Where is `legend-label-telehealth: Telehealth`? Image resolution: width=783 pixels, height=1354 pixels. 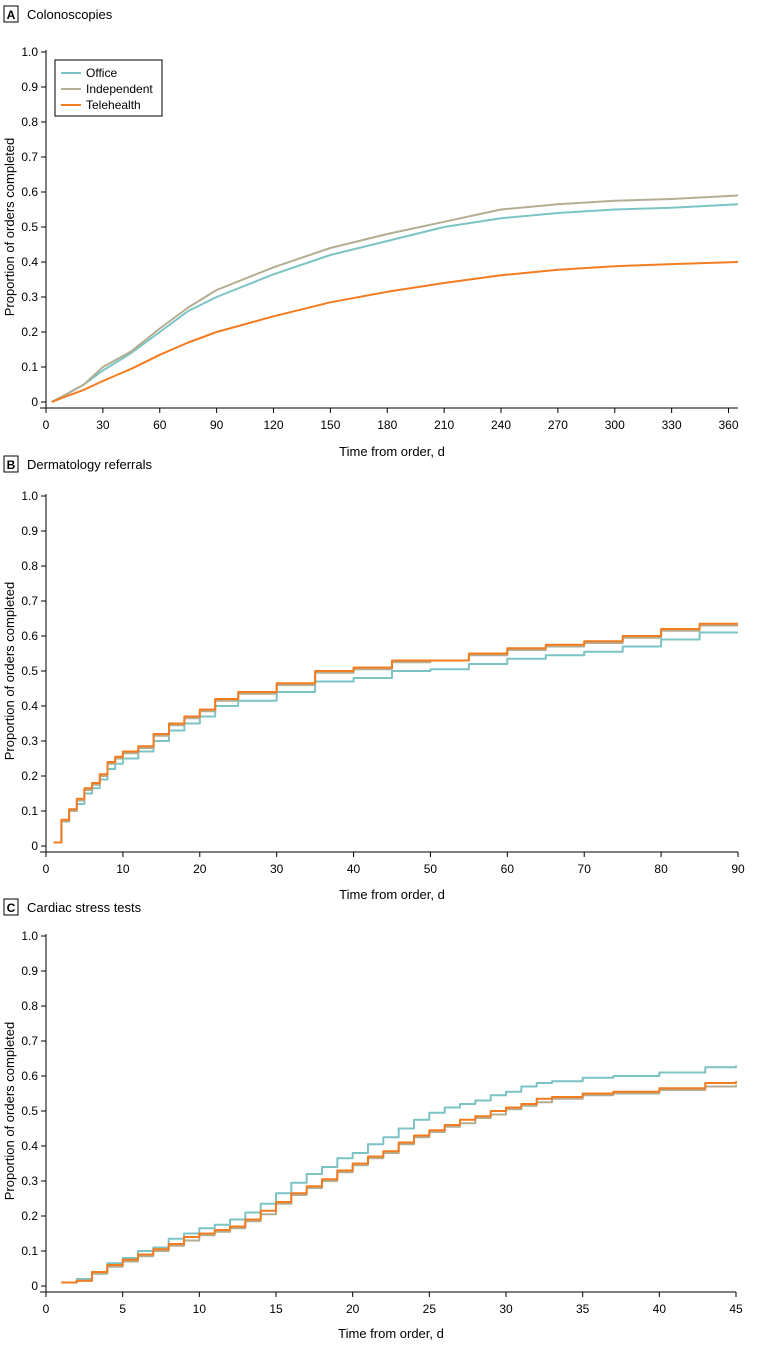
legend-label-telehealth: Telehealth is located at coordinates (113, 105).